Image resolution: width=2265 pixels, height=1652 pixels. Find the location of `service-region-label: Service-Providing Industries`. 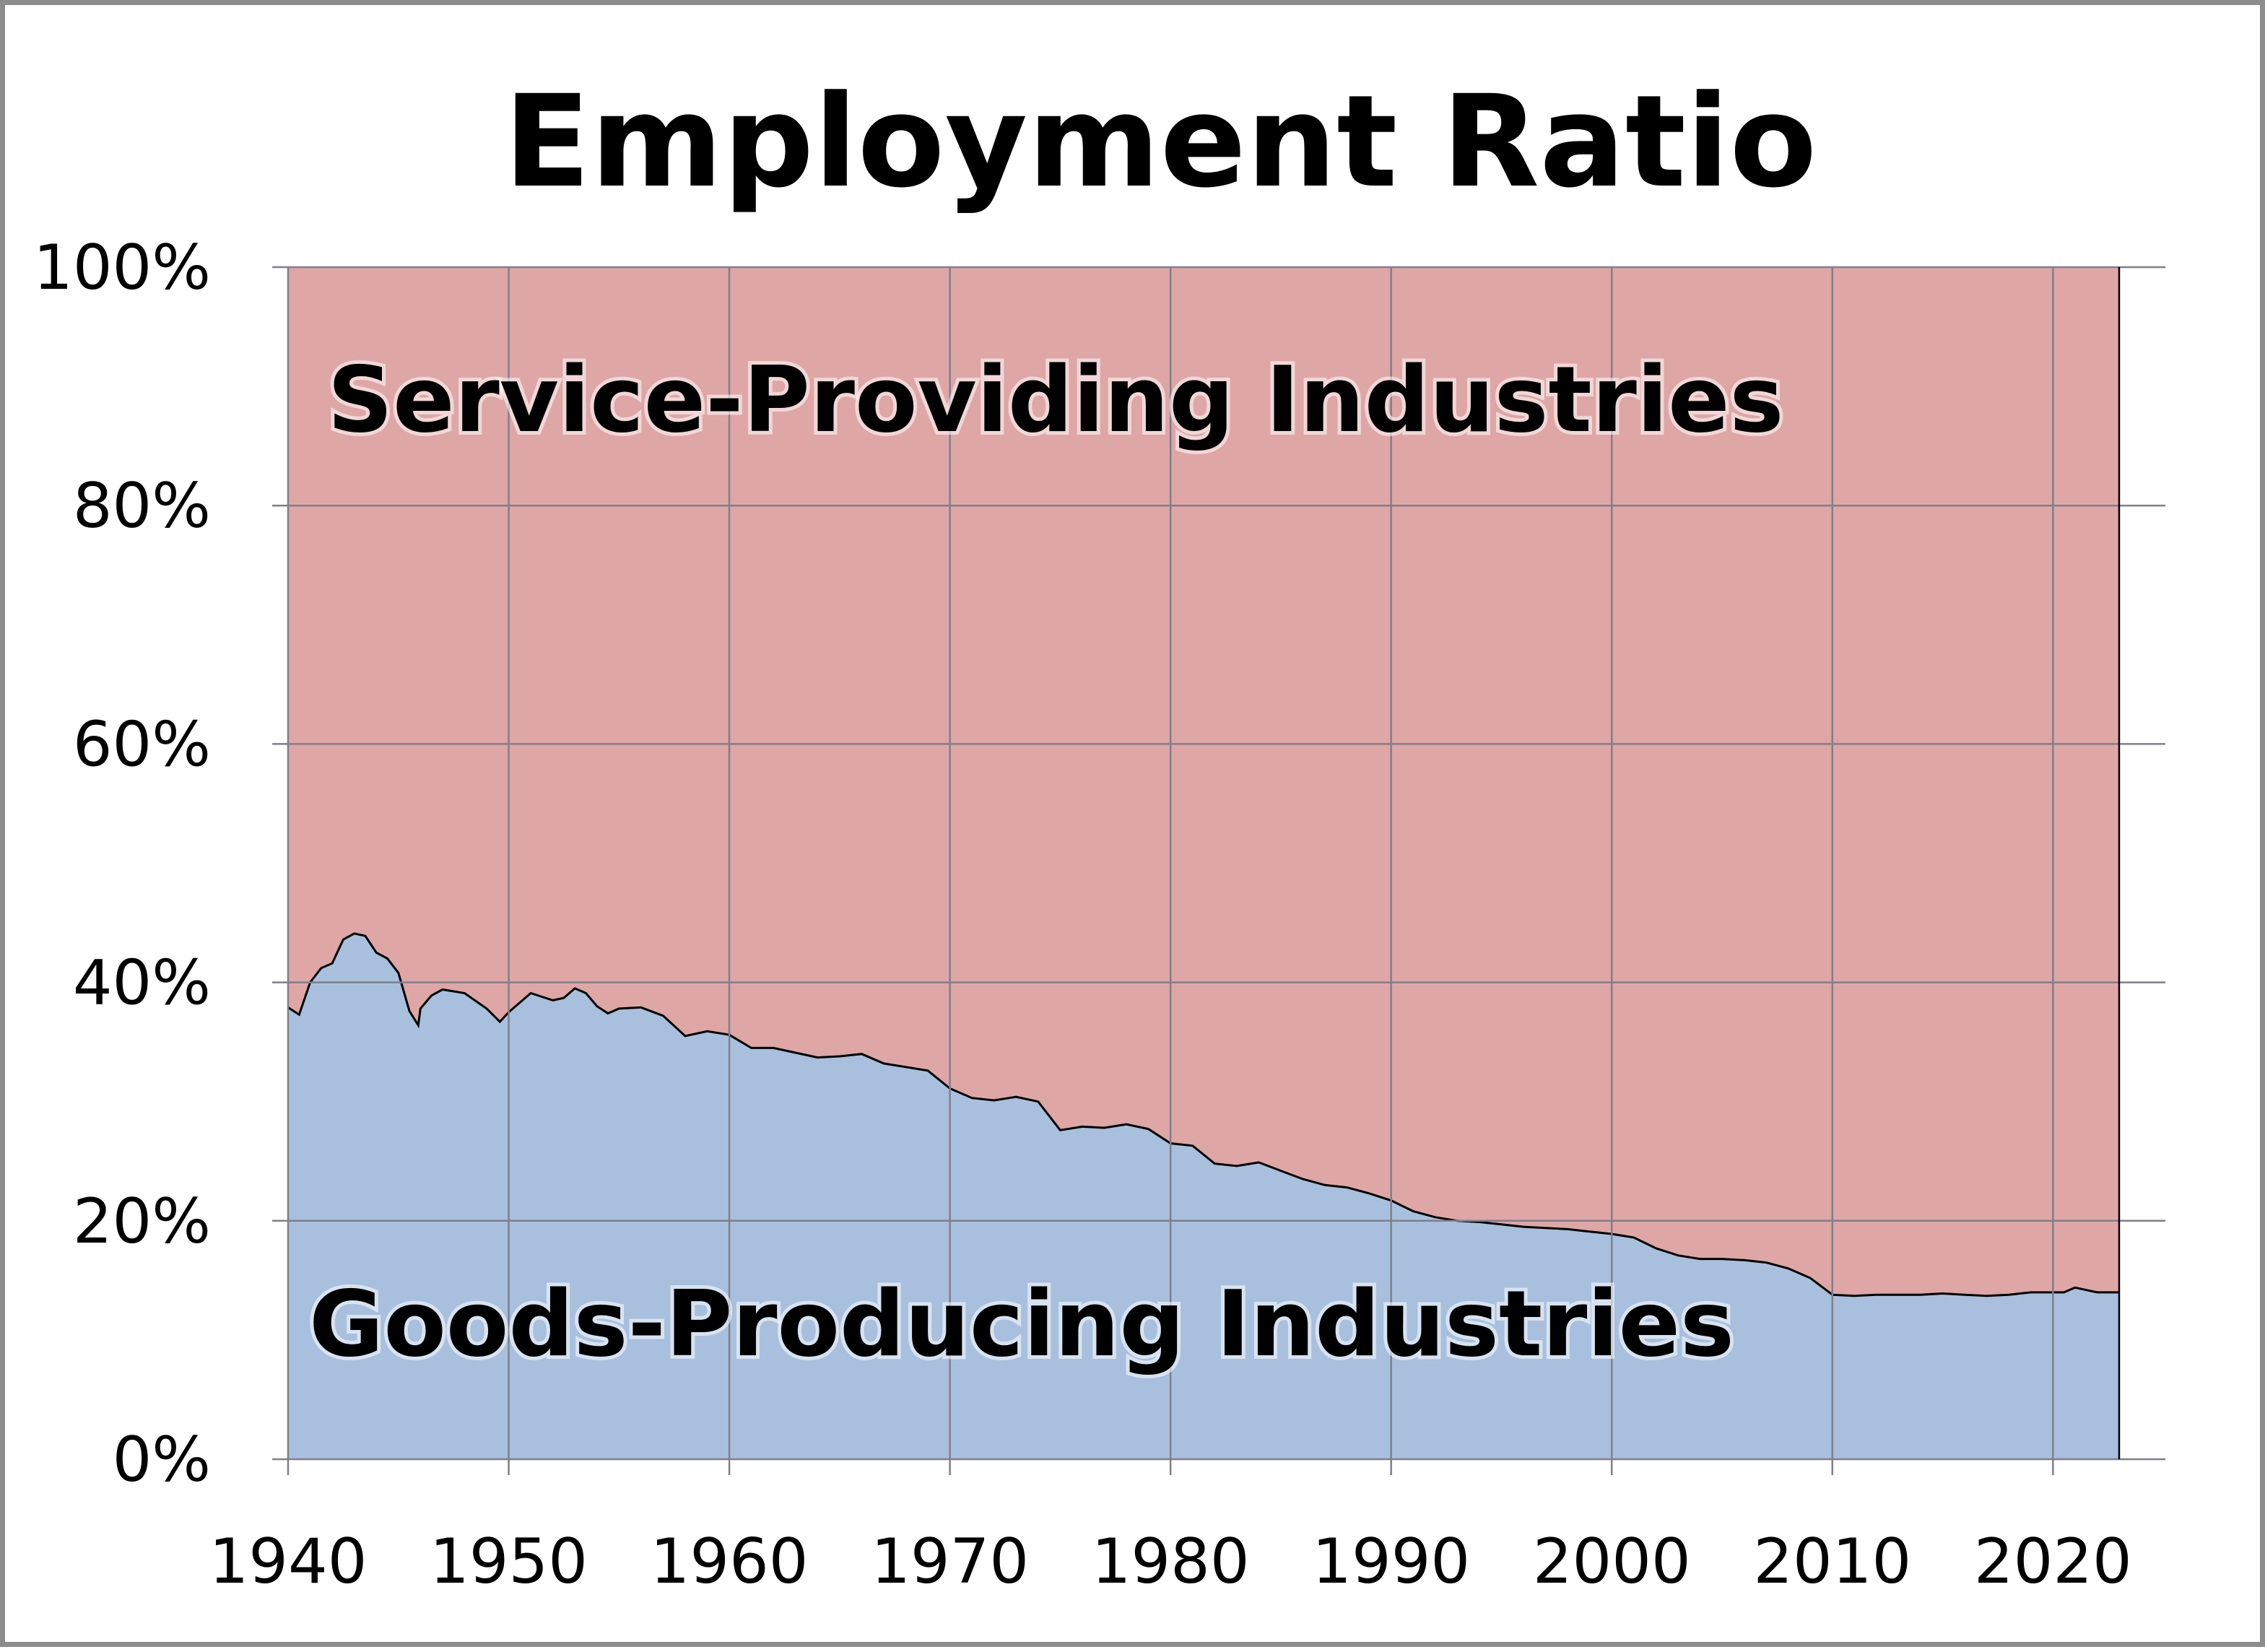

service-region-label: Service-Providing Industries is located at coordinates (1055, 400).